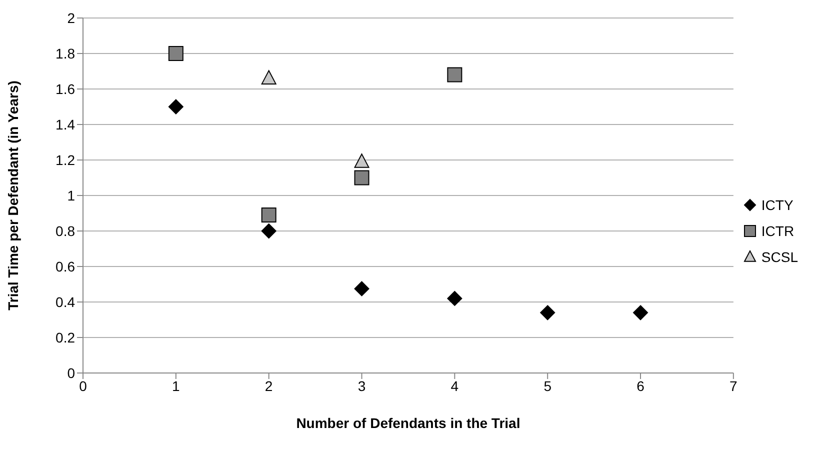 The width and height of the screenshot is (818, 462). I want to click on y-tick-label: 1.4, so click(66, 124).